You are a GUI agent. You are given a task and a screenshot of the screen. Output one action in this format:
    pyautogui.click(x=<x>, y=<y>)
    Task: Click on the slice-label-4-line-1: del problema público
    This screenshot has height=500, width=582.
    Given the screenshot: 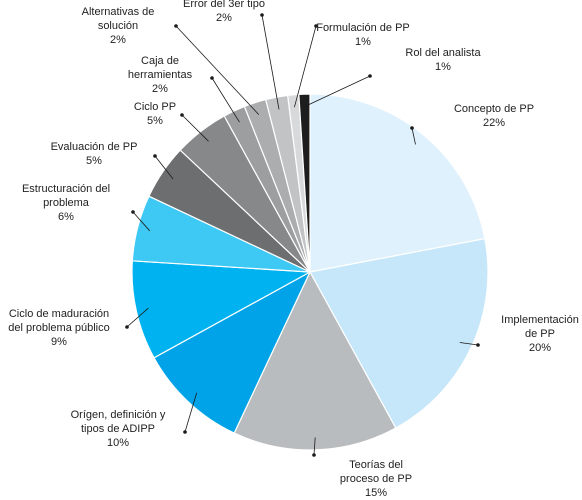 What is the action you would take?
    pyautogui.click(x=59, y=328)
    